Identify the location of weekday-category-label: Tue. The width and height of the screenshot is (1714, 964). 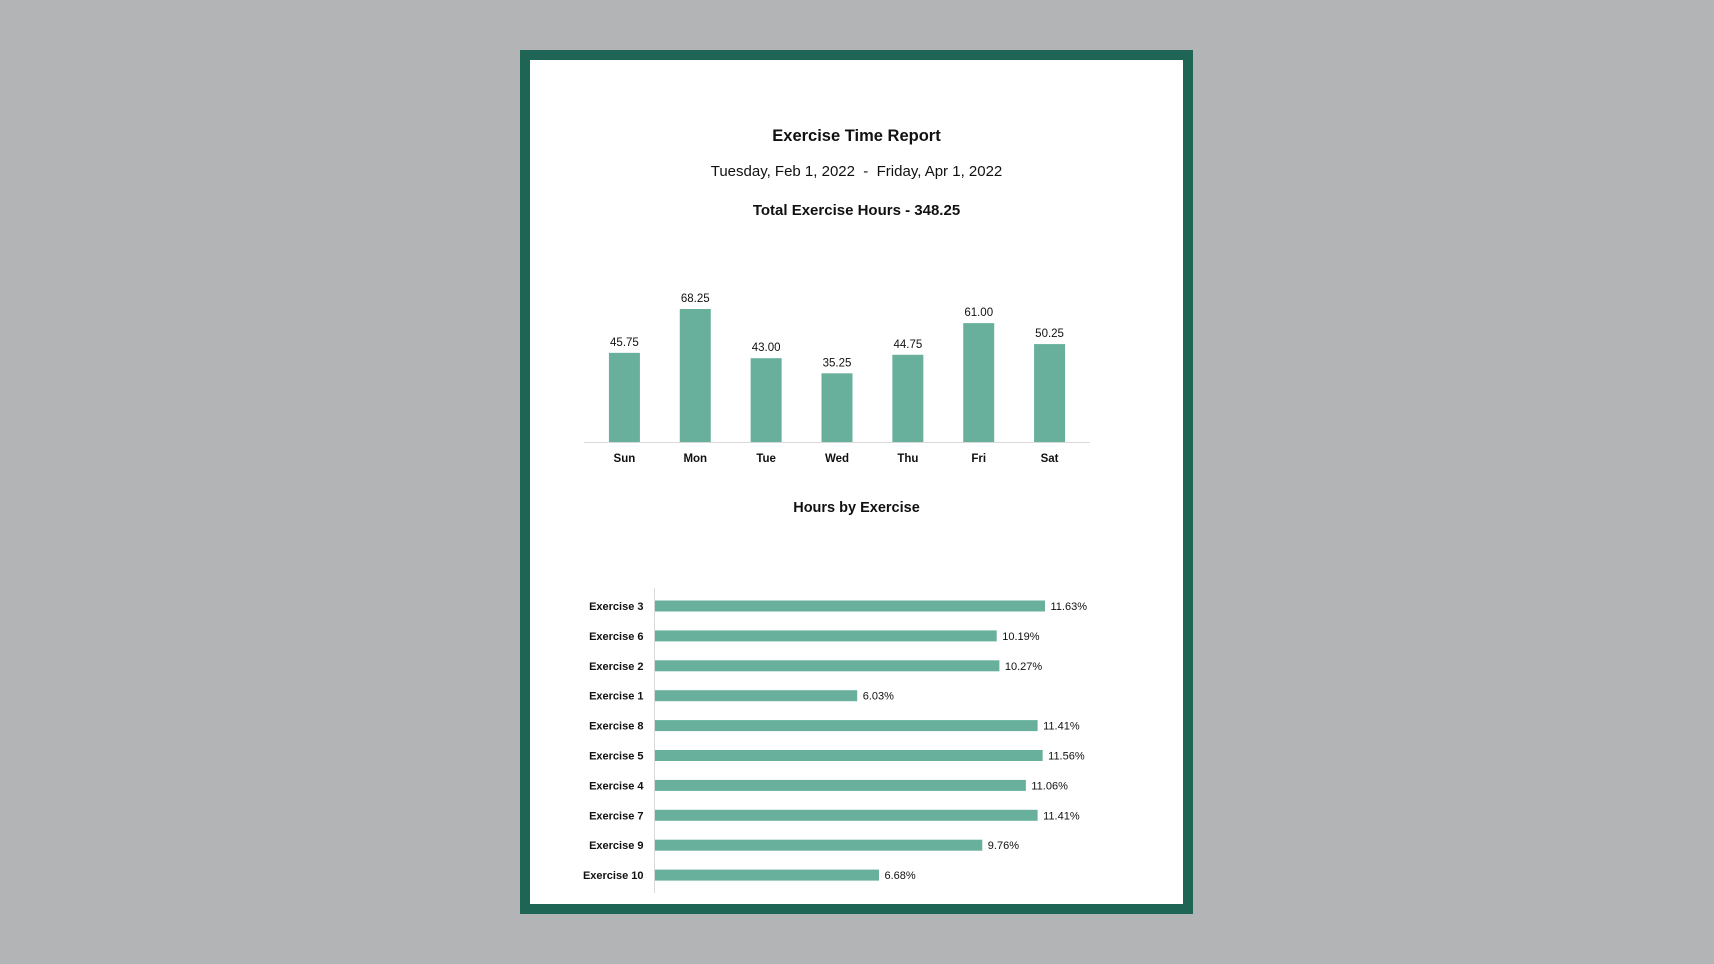
(766, 459).